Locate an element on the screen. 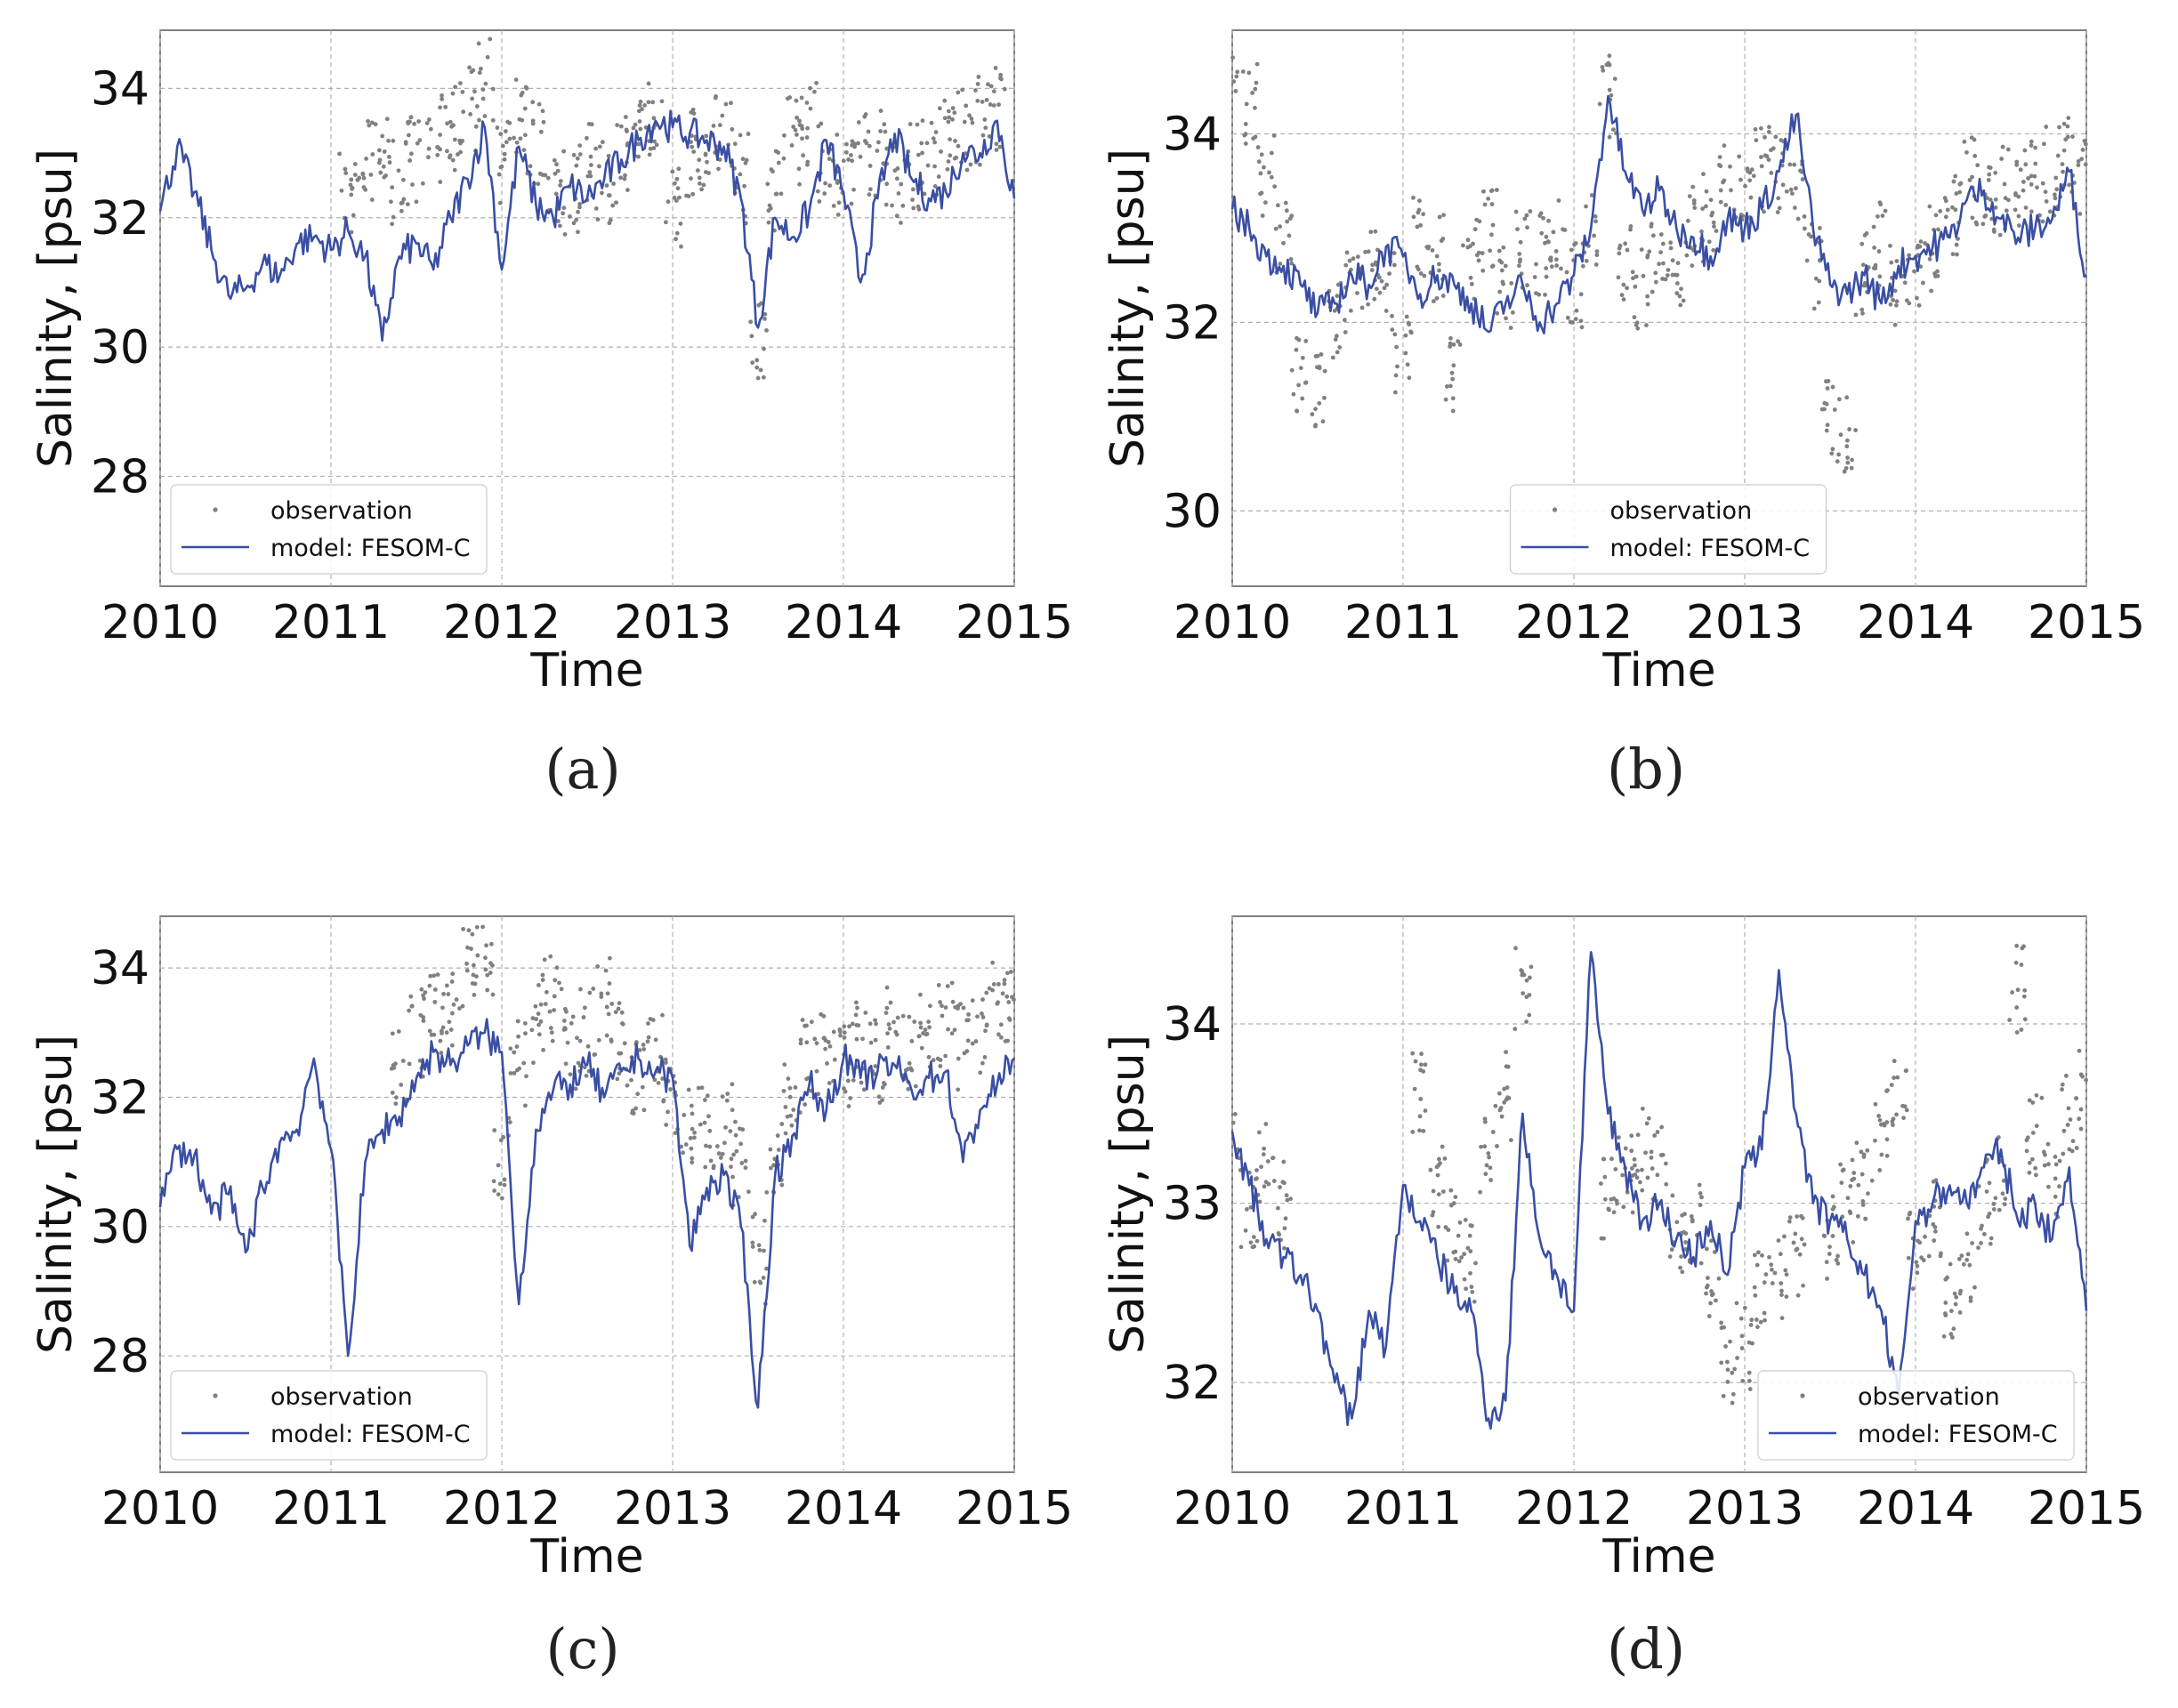 The height and width of the screenshot is (1708, 2178). legend-observation-marker is located at coordinates (215, 509).